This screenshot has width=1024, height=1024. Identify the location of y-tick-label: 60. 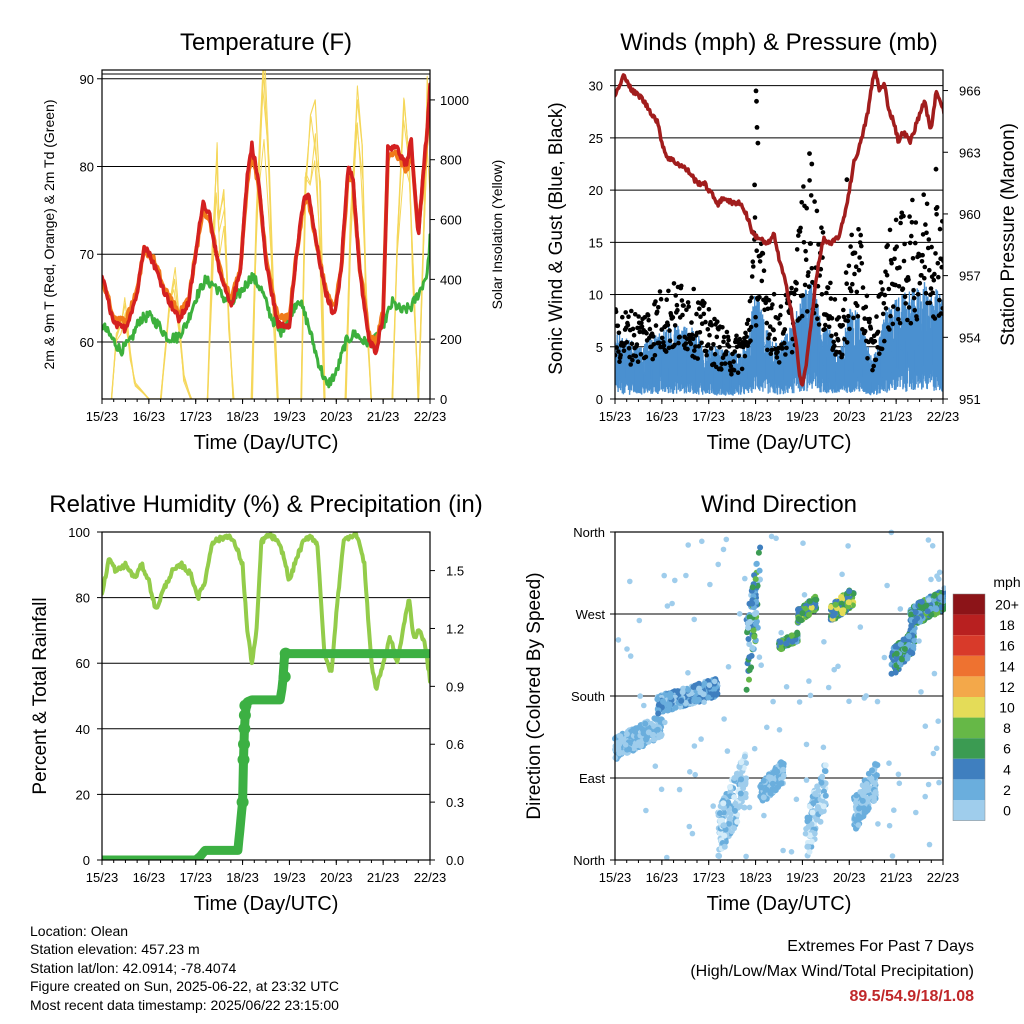
(83, 663).